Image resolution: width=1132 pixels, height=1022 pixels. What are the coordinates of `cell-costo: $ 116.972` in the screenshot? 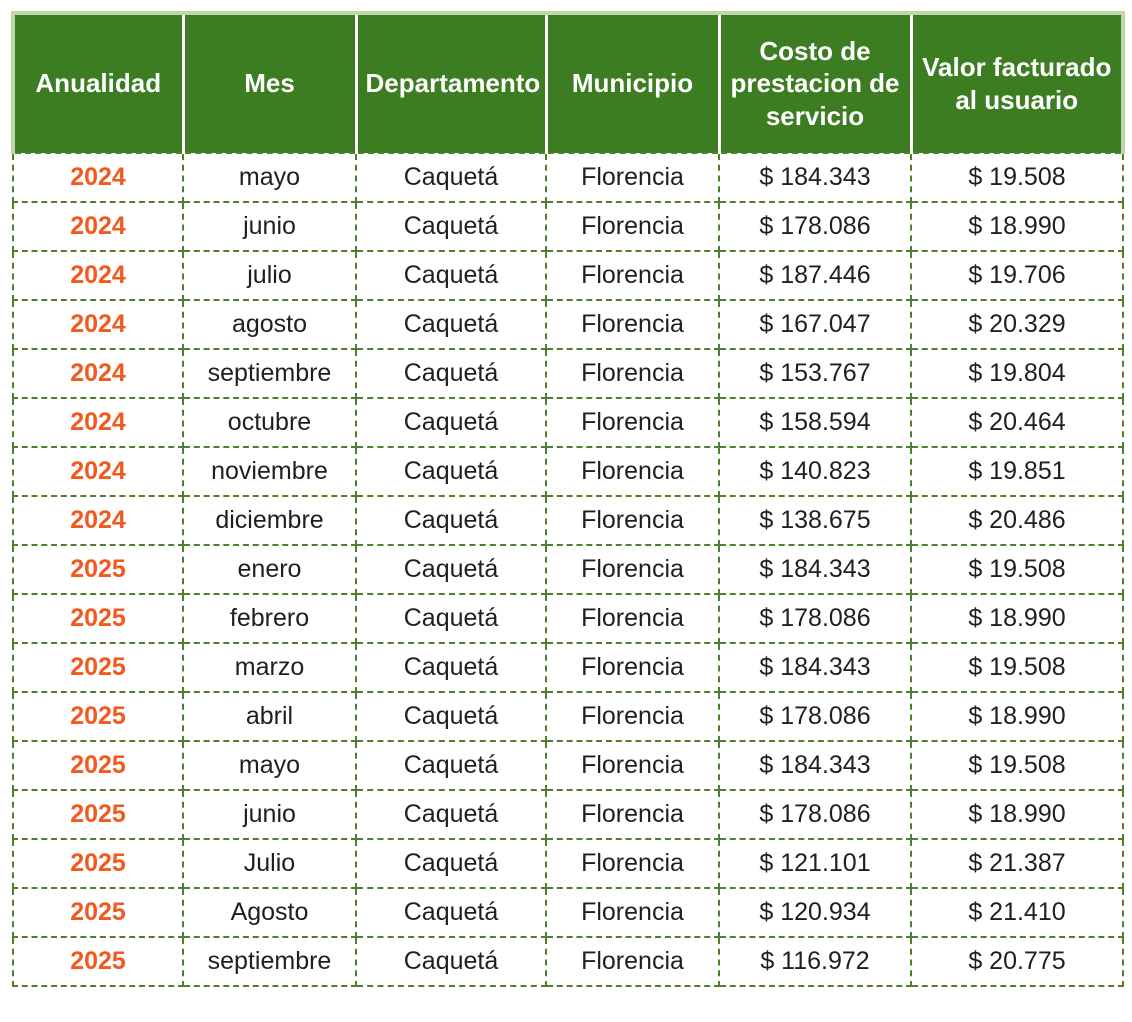 It's located at (815, 961).